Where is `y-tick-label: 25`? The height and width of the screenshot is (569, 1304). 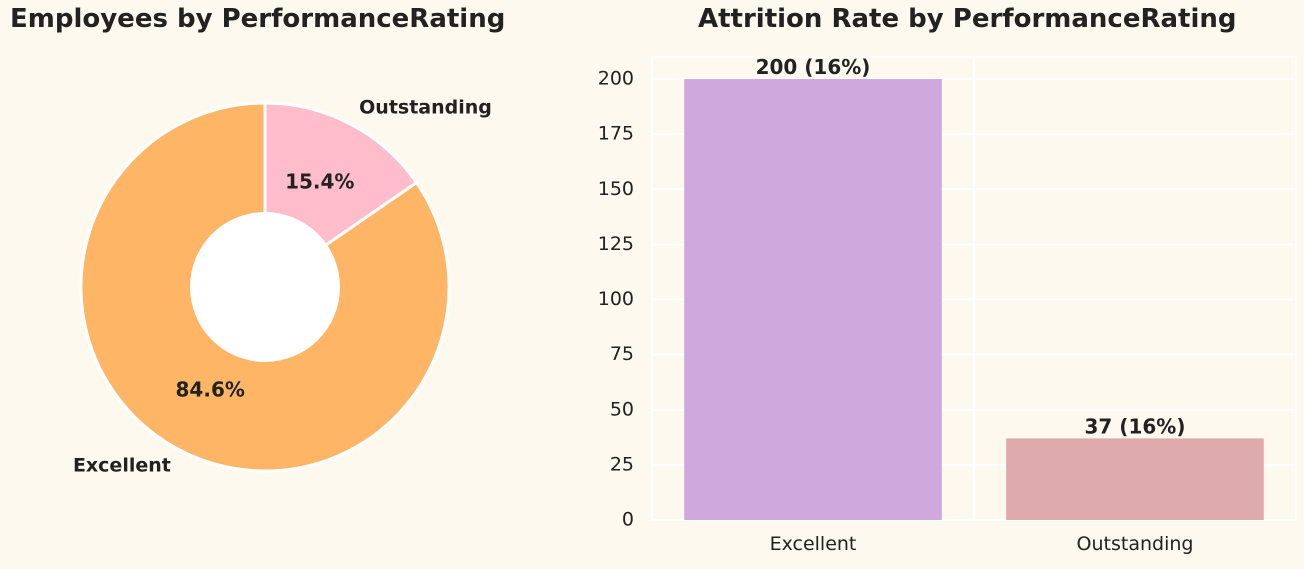 y-tick-label: 25 is located at coordinates (622, 464).